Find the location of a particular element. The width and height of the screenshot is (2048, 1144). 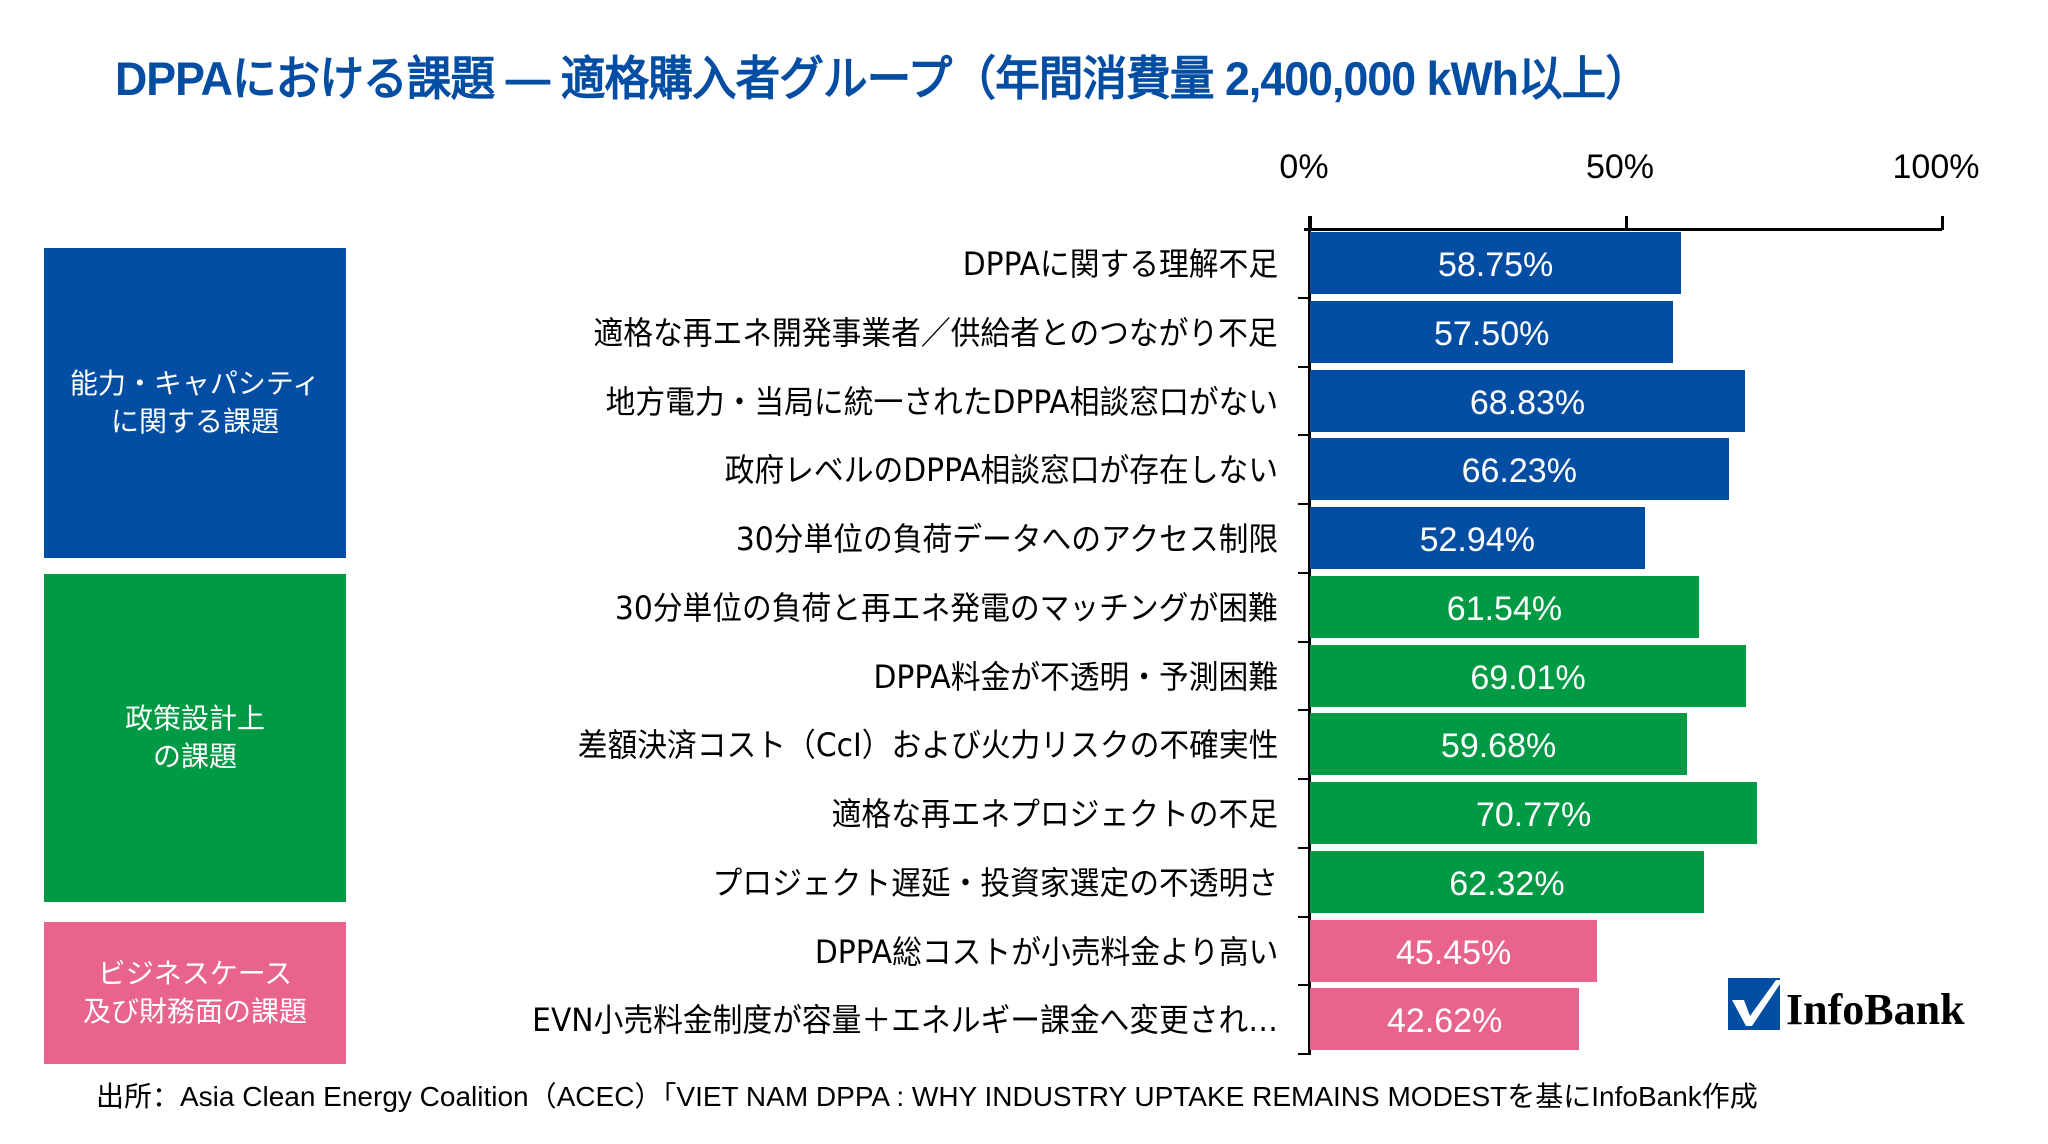

group-box: 能力・キャパシティ に関する課題 is located at coordinates (195, 403).